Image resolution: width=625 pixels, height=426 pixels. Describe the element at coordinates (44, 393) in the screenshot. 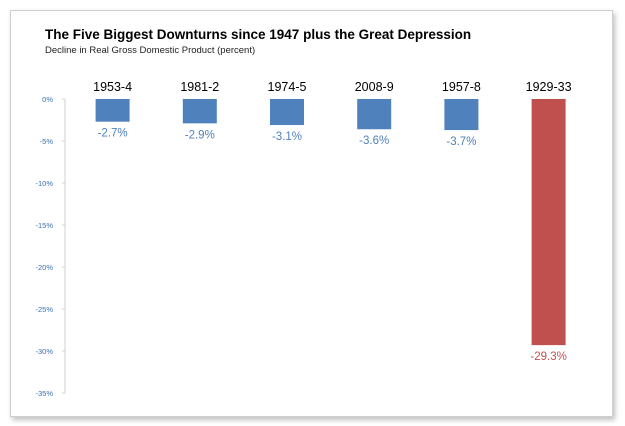

I see `y-tick-label: -35%` at that location.